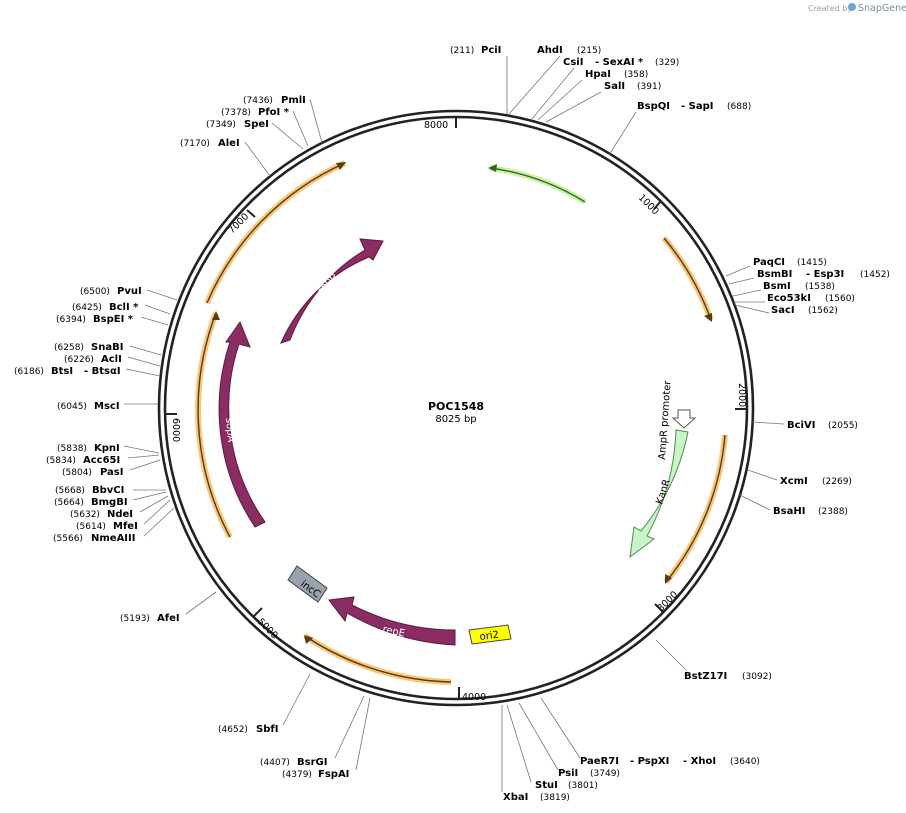 The height and width of the screenshot is (813, 906). What do you see at coordinates (149, 496) in the screenshot?
I see `leader-BmgBI` at bounding box center [149, 496].